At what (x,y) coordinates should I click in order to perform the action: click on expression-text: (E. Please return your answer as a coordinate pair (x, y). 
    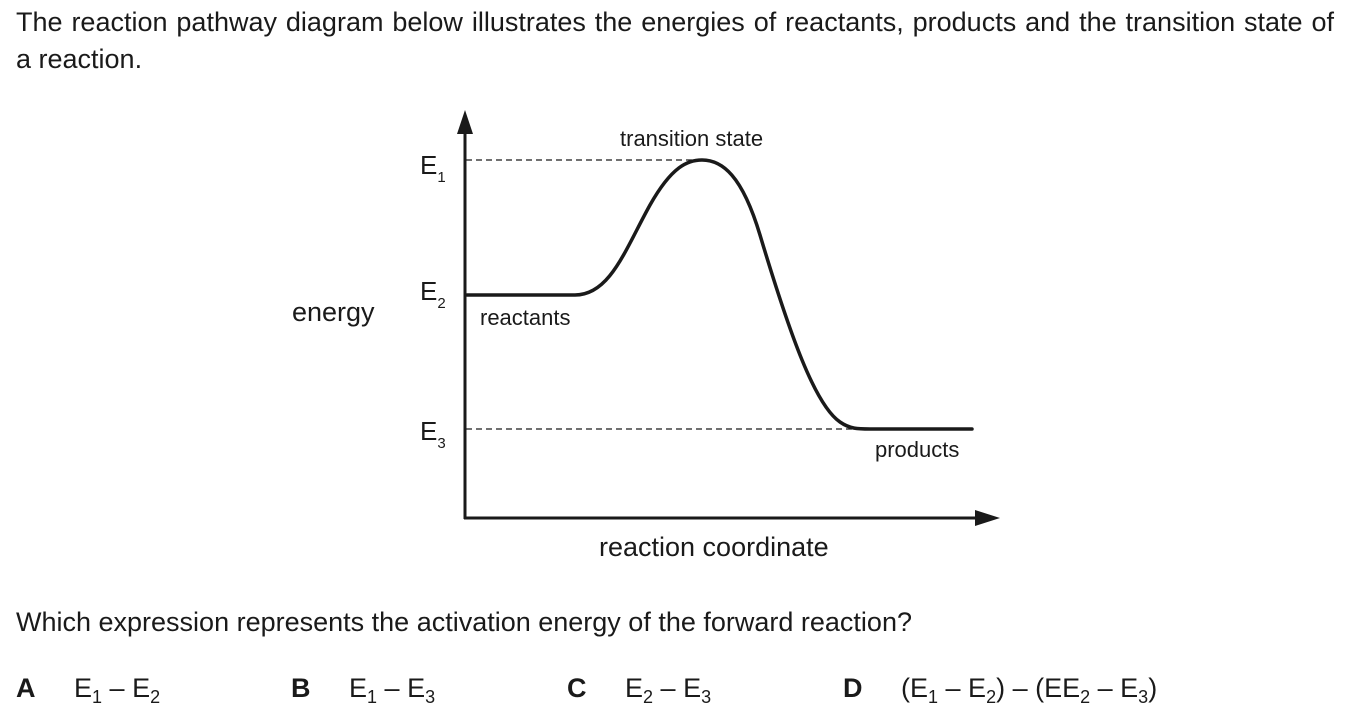
    Looking at the image, I should click on (914, 688).